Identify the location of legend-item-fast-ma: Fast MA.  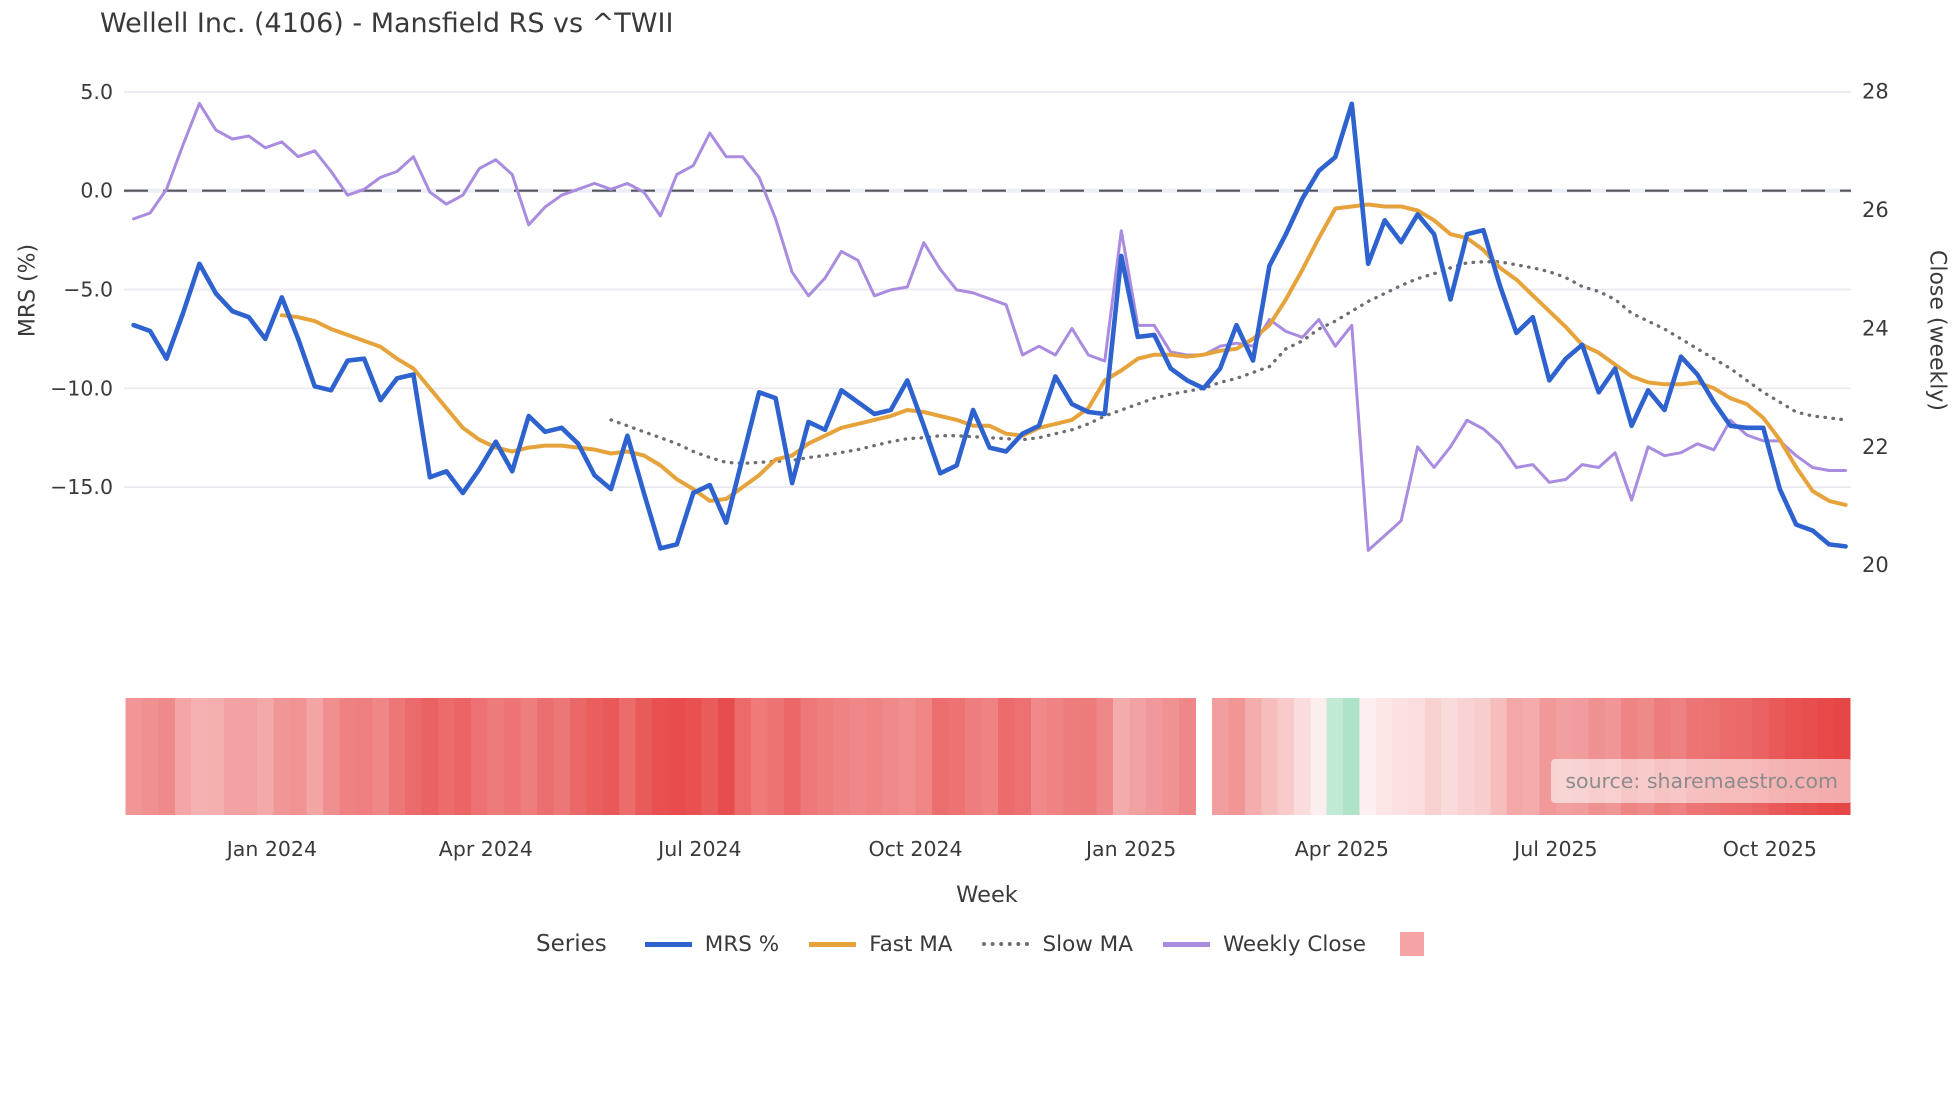
(880, 944).